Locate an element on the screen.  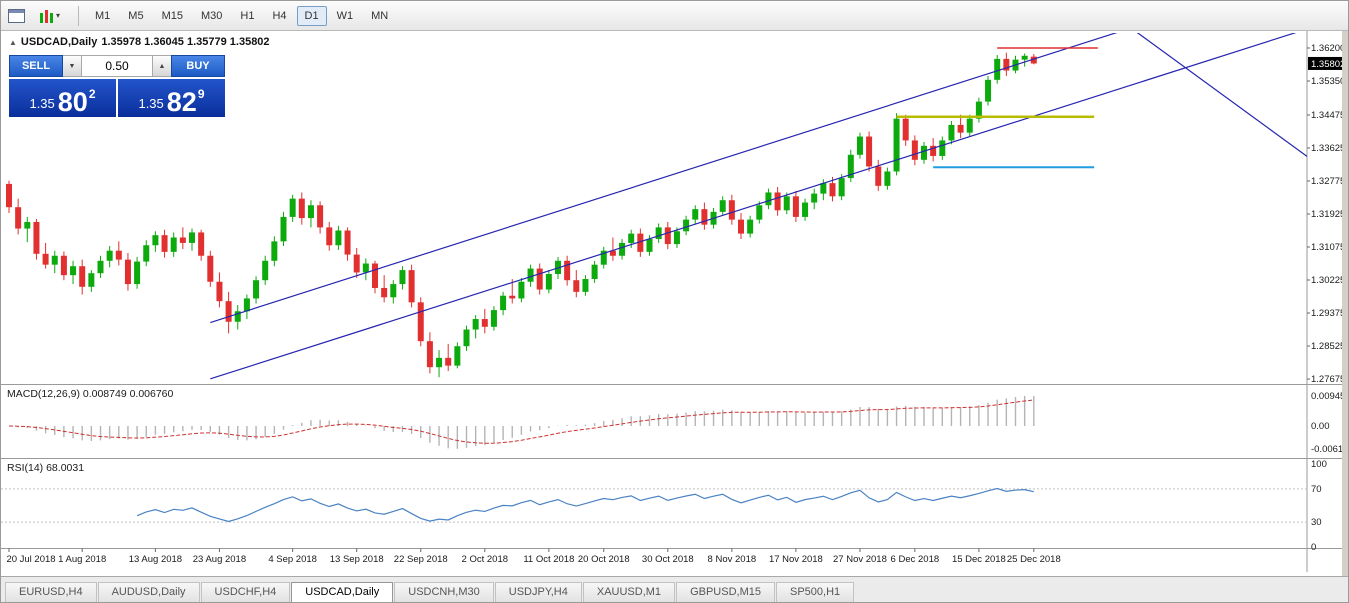
date-label: 6 Dec 2018 is located at coordinates (915, 559).